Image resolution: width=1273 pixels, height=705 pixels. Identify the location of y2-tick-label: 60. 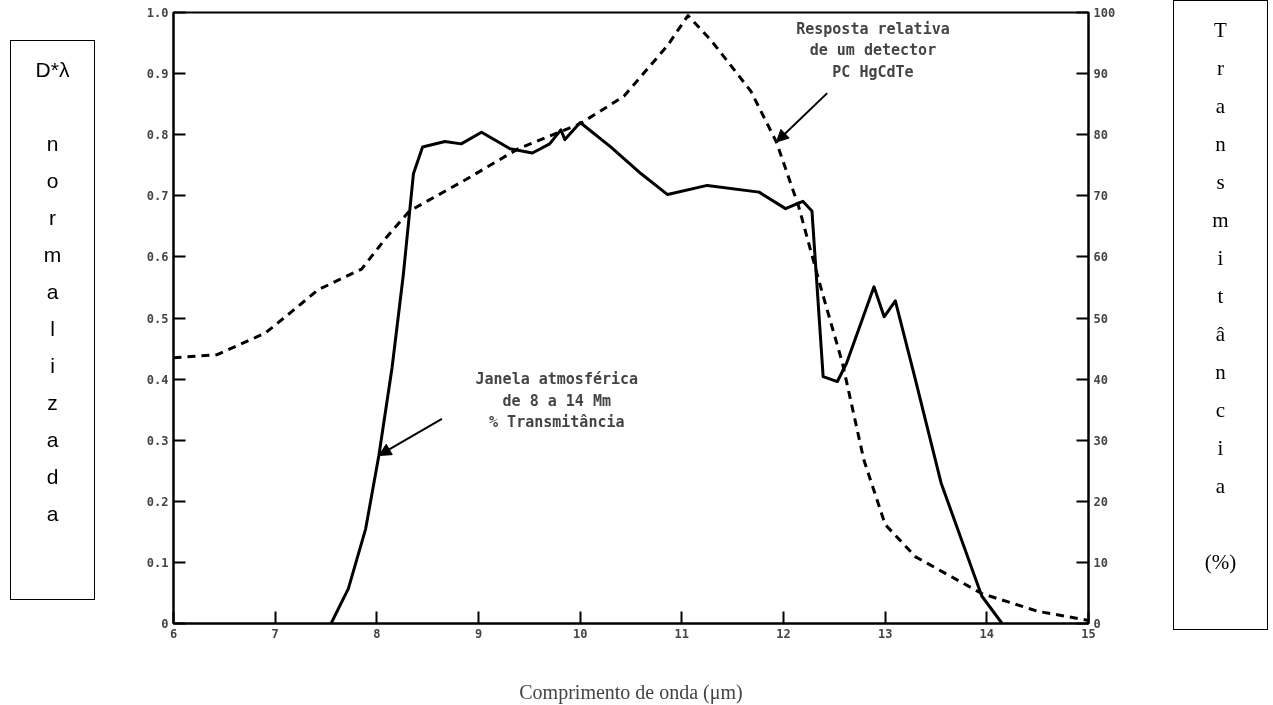
(1100, 257).